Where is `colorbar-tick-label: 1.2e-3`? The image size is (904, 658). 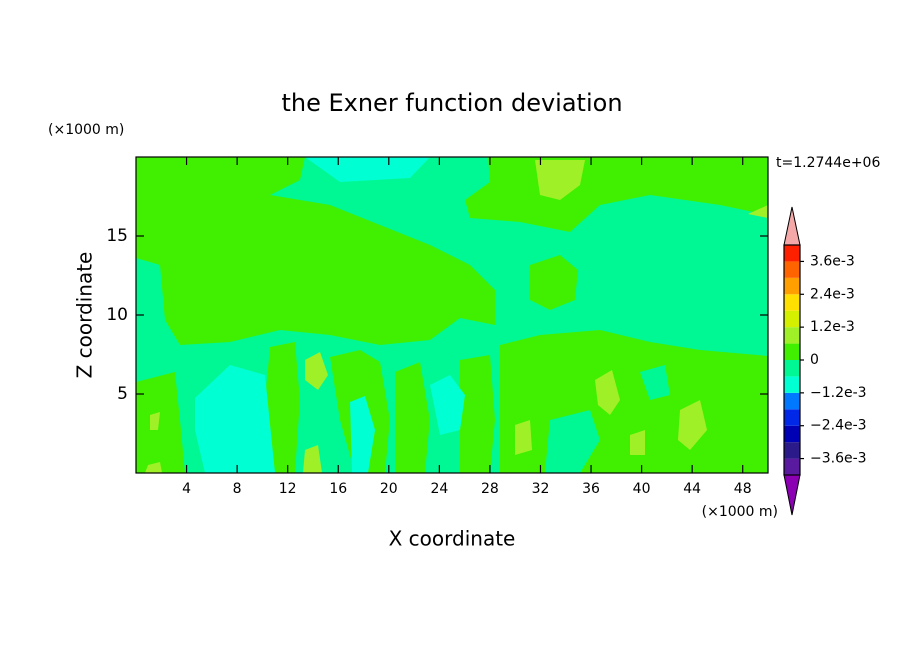 colorbar-tick-label: 1.2e-3 is located at coordinates (832, 327).